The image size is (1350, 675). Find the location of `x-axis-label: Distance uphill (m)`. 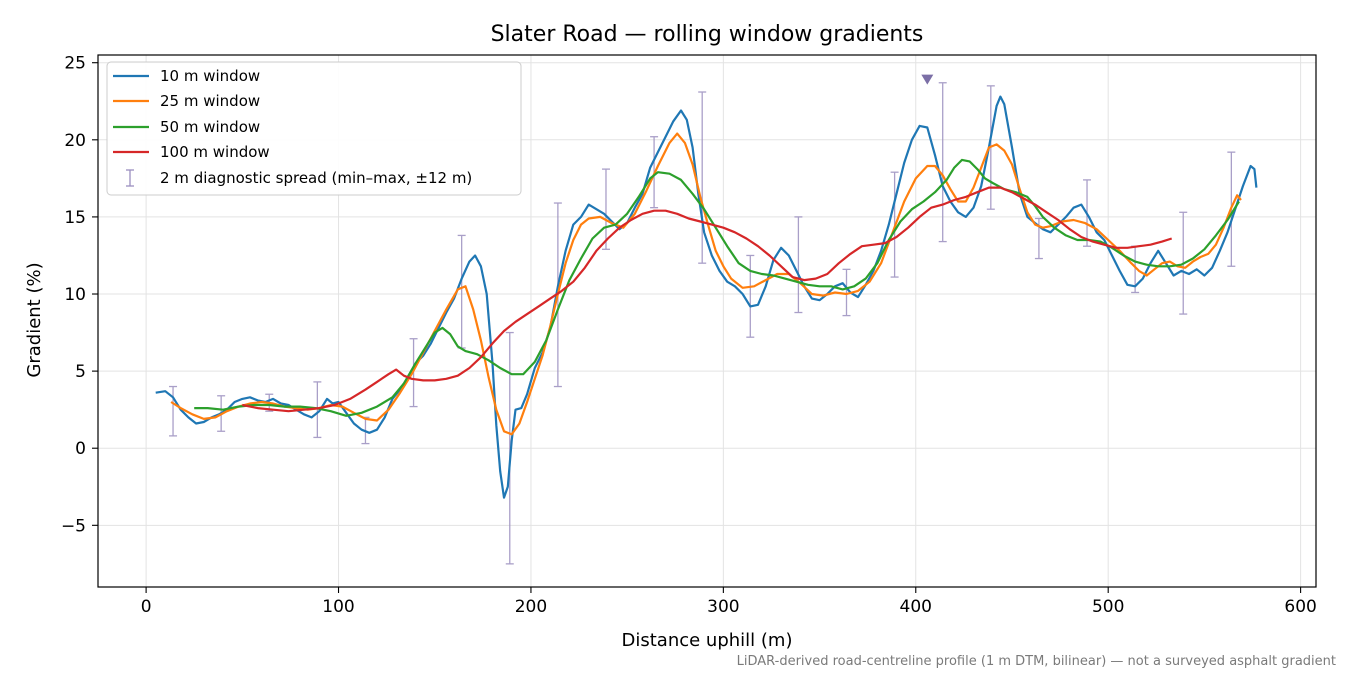

x-axis-label: Distance uphill (m) is located at coordinates (707, 640).